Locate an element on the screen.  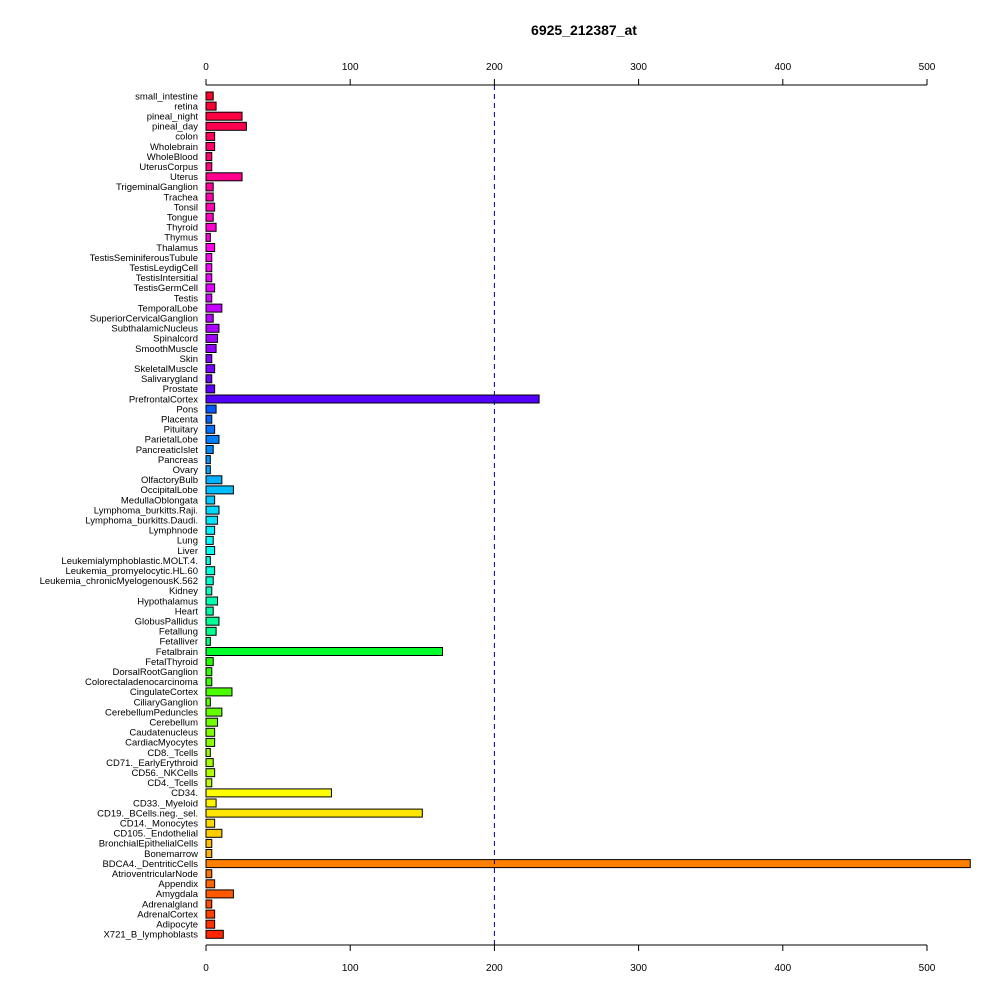
bar-CingulateCortex is located at coordinates (219, 692).